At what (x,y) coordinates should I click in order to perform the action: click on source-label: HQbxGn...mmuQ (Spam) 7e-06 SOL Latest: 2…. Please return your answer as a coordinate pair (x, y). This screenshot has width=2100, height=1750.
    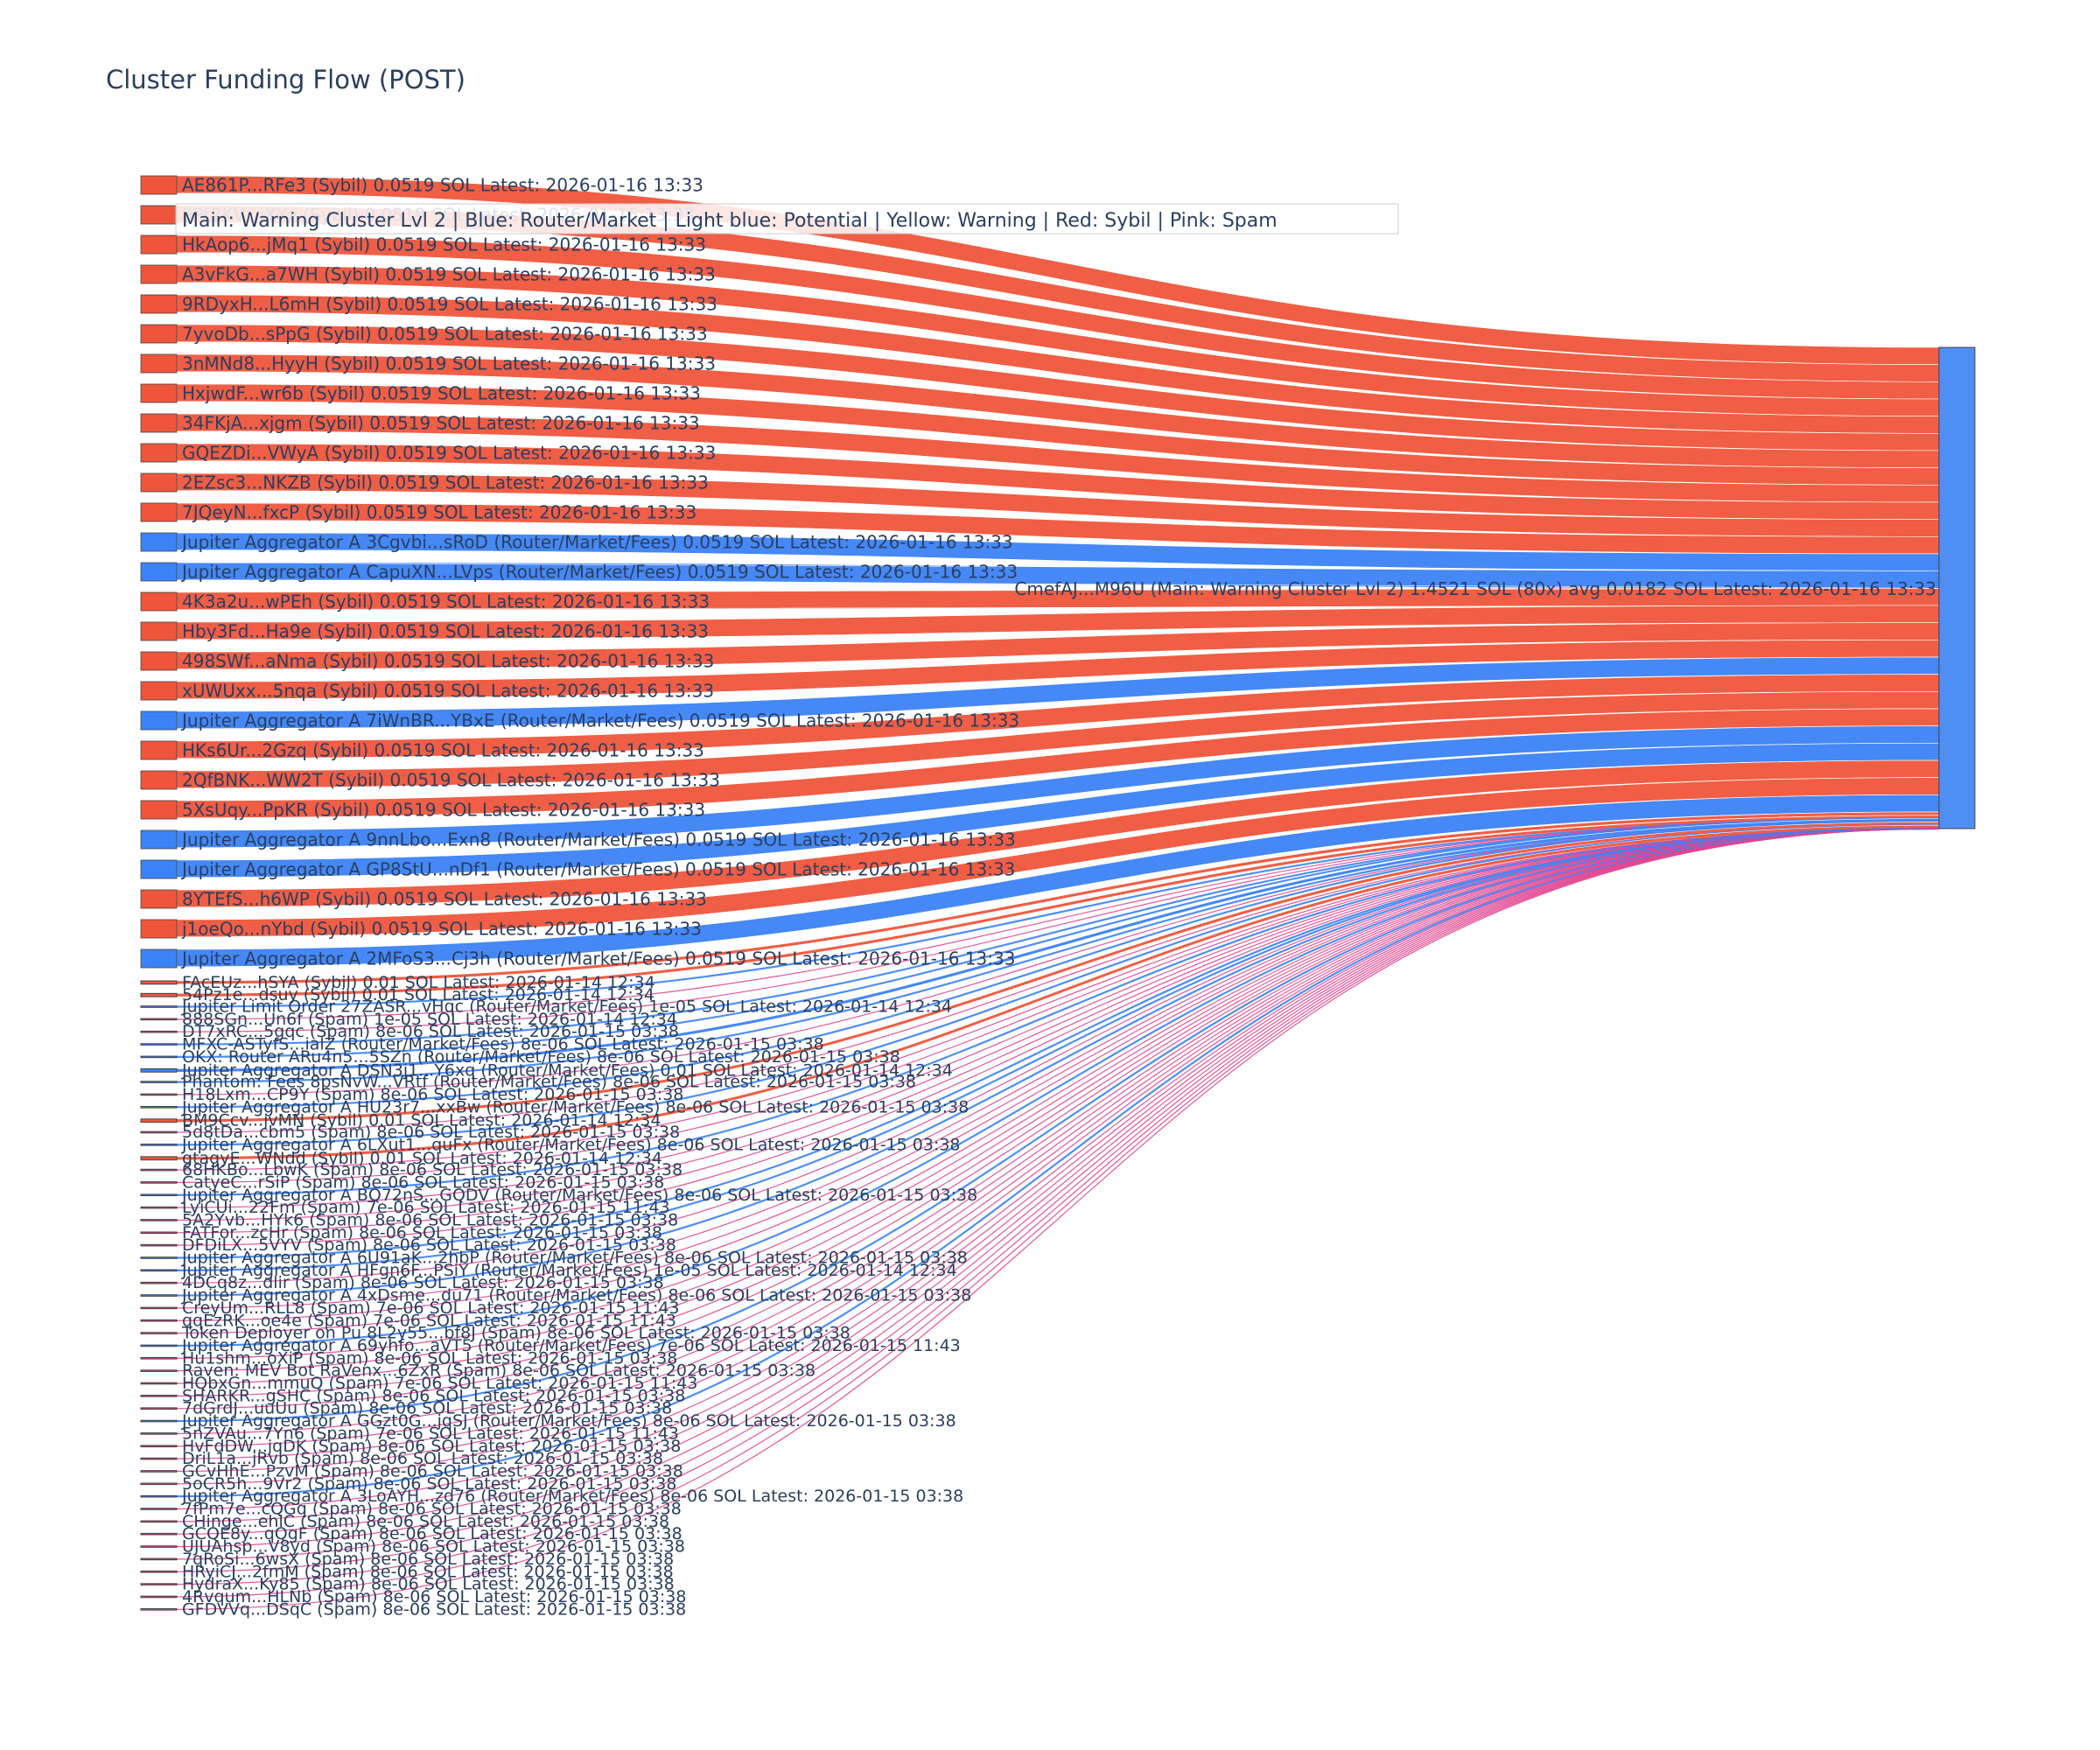
    Looking at the image, I should click on (439, 1383).